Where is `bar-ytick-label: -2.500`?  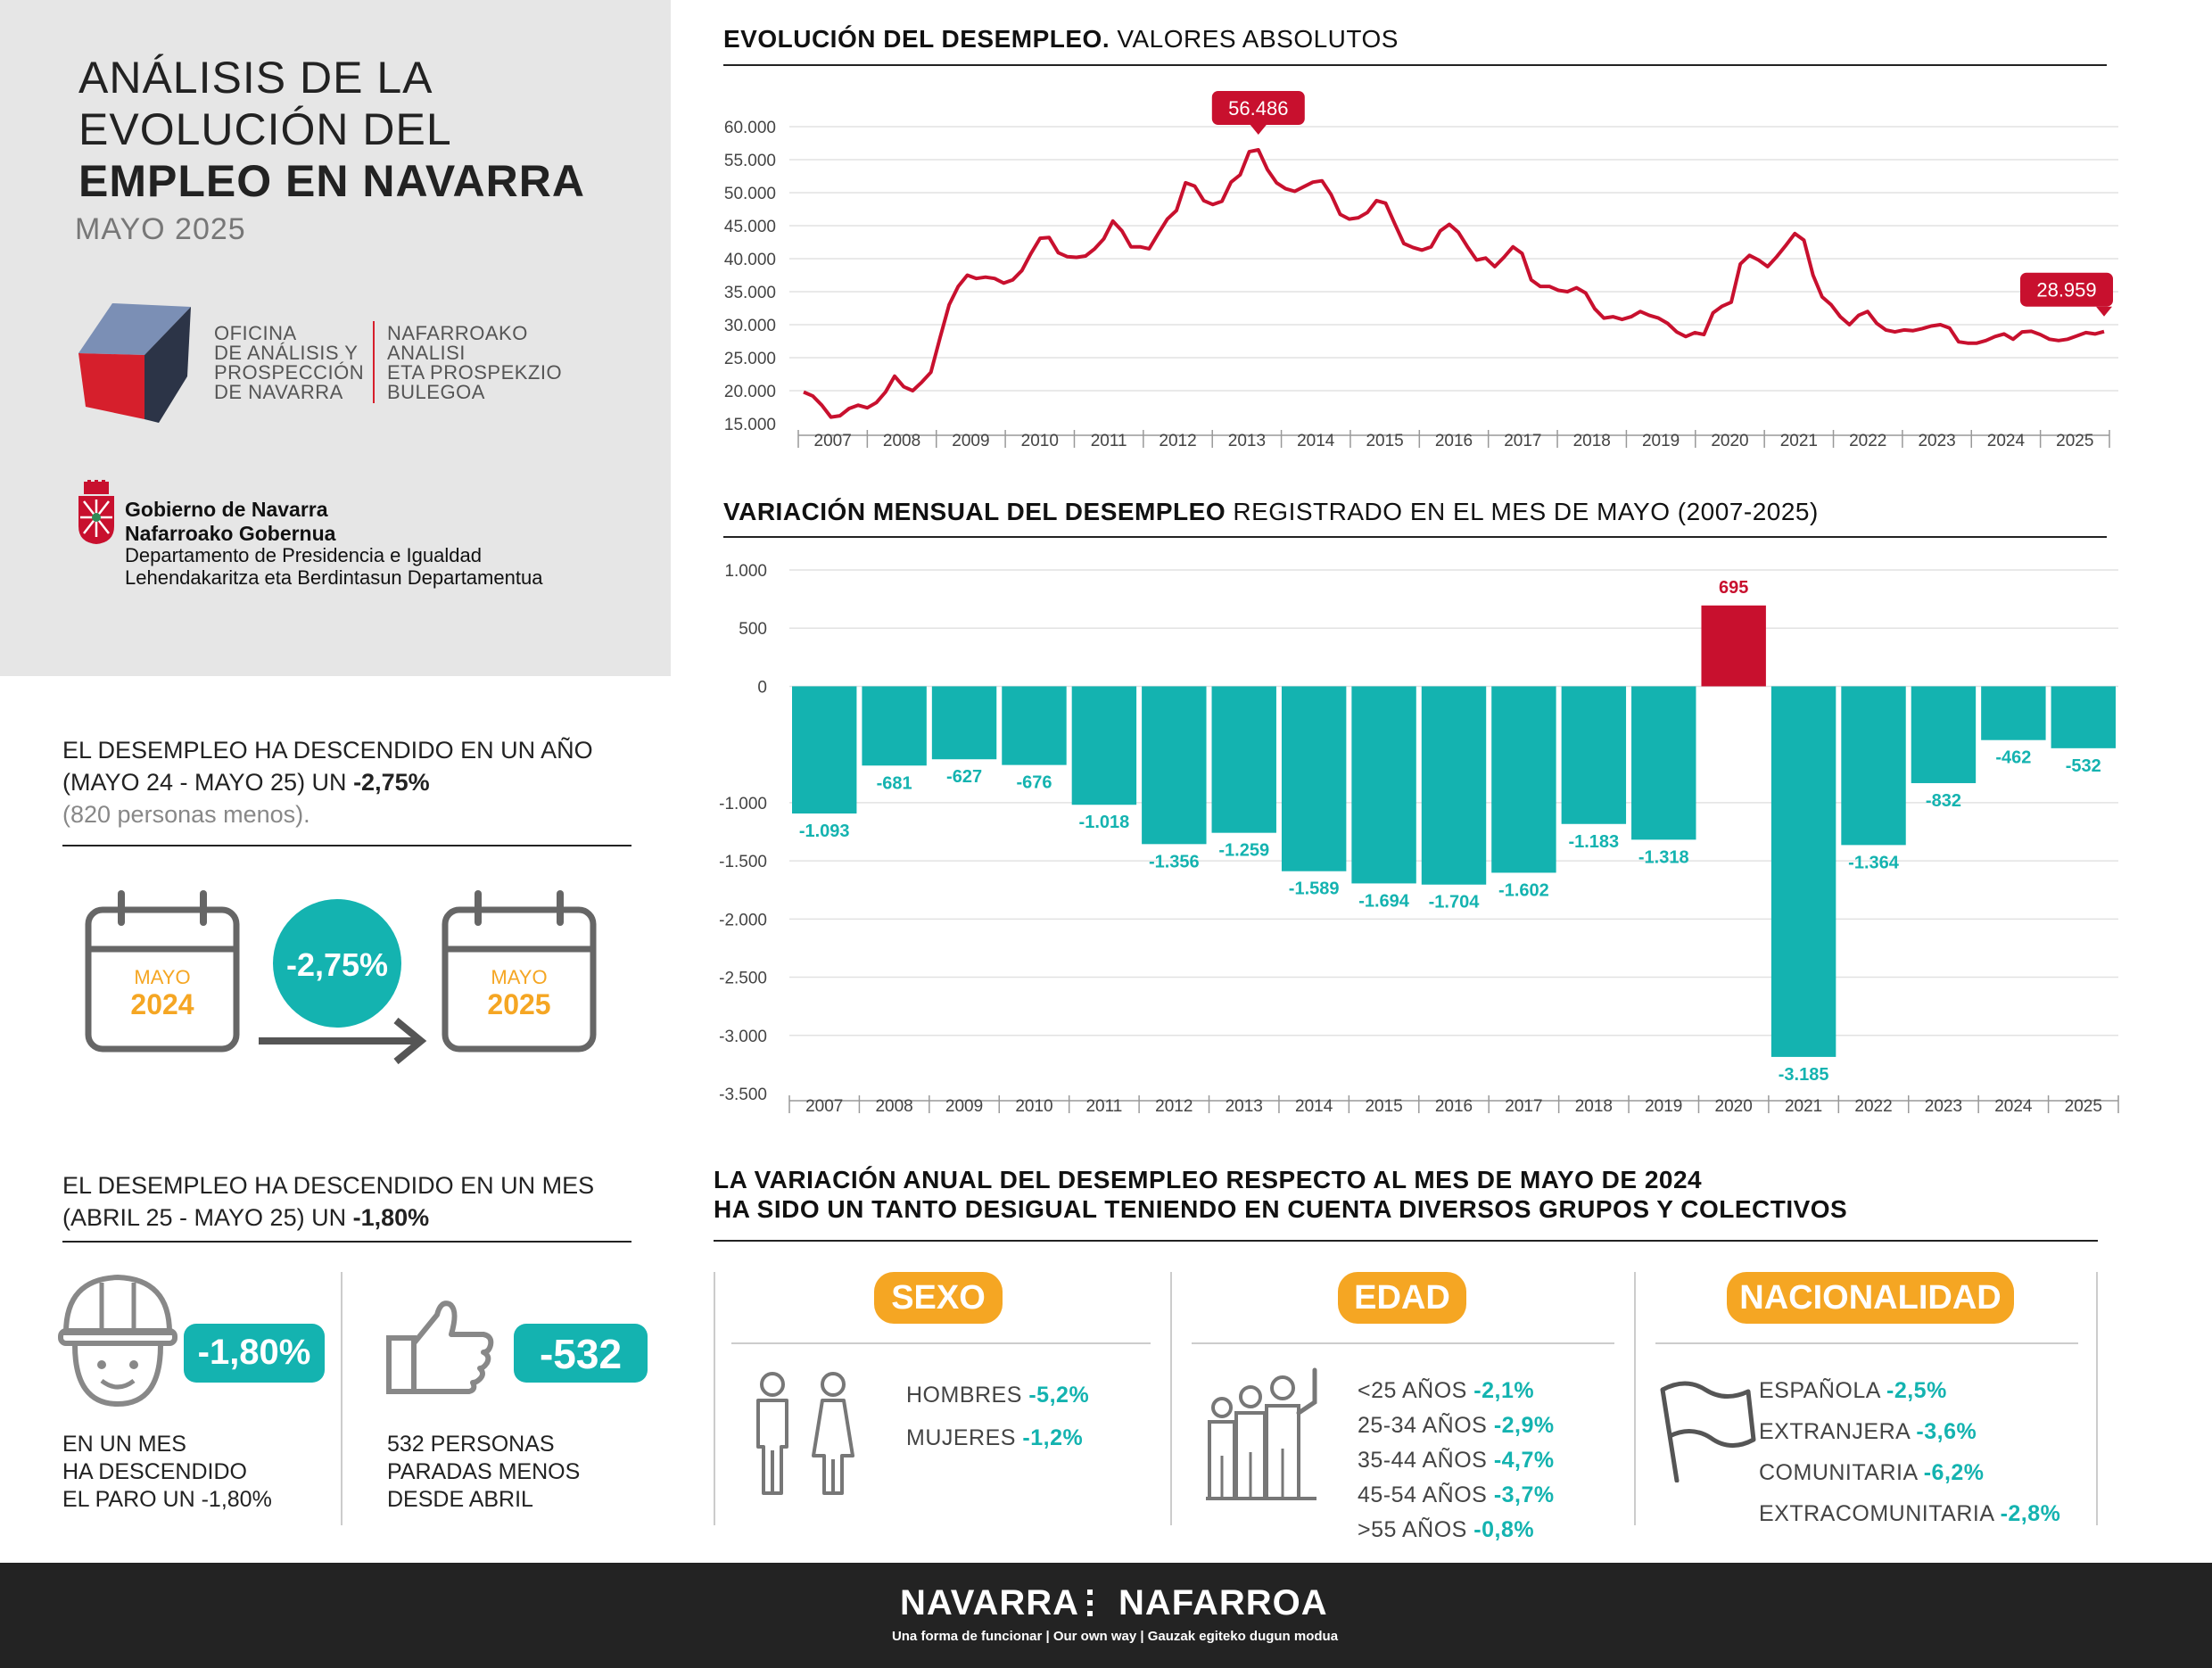
bar-ytick-label: -2.500 is located at coordinates (743, 979).